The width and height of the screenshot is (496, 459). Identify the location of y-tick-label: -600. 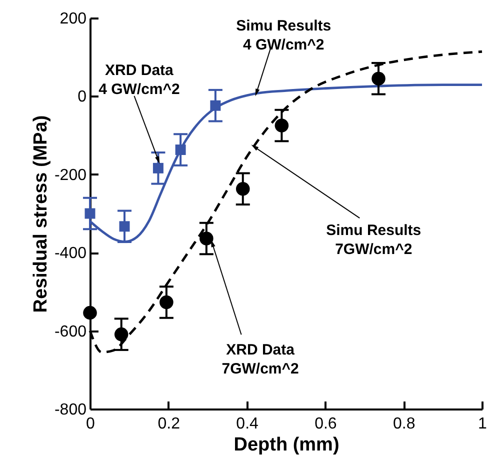
(70, 331).